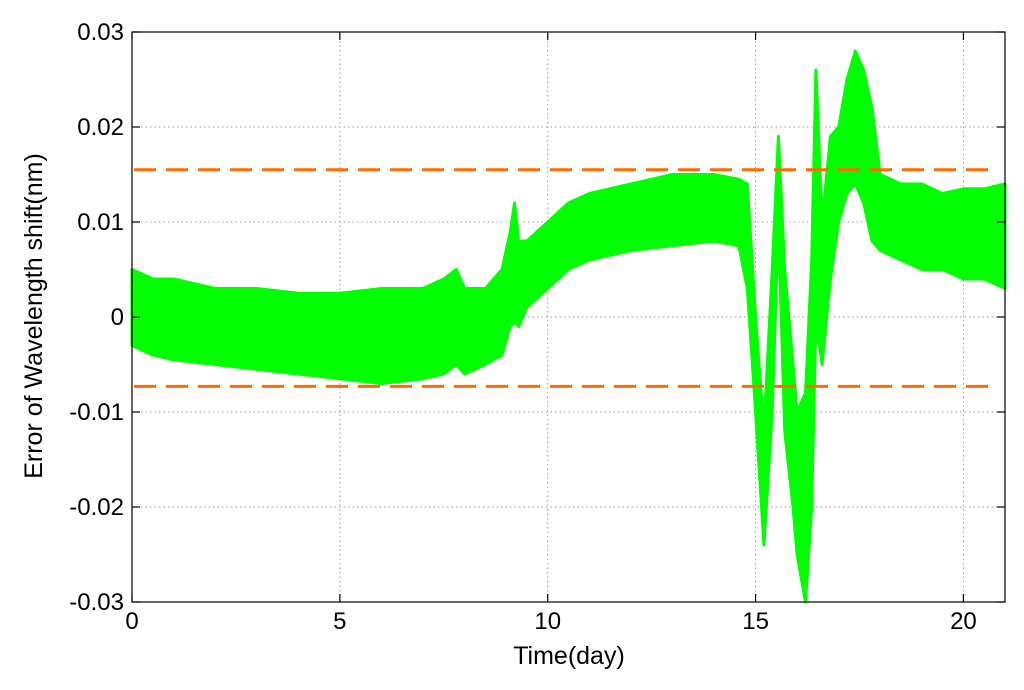 This screenshot has width=1024, height=690. Describe the element at coordinates (100, 32) in the screenshot. I see `y-tick-label: 0.03` at that location.